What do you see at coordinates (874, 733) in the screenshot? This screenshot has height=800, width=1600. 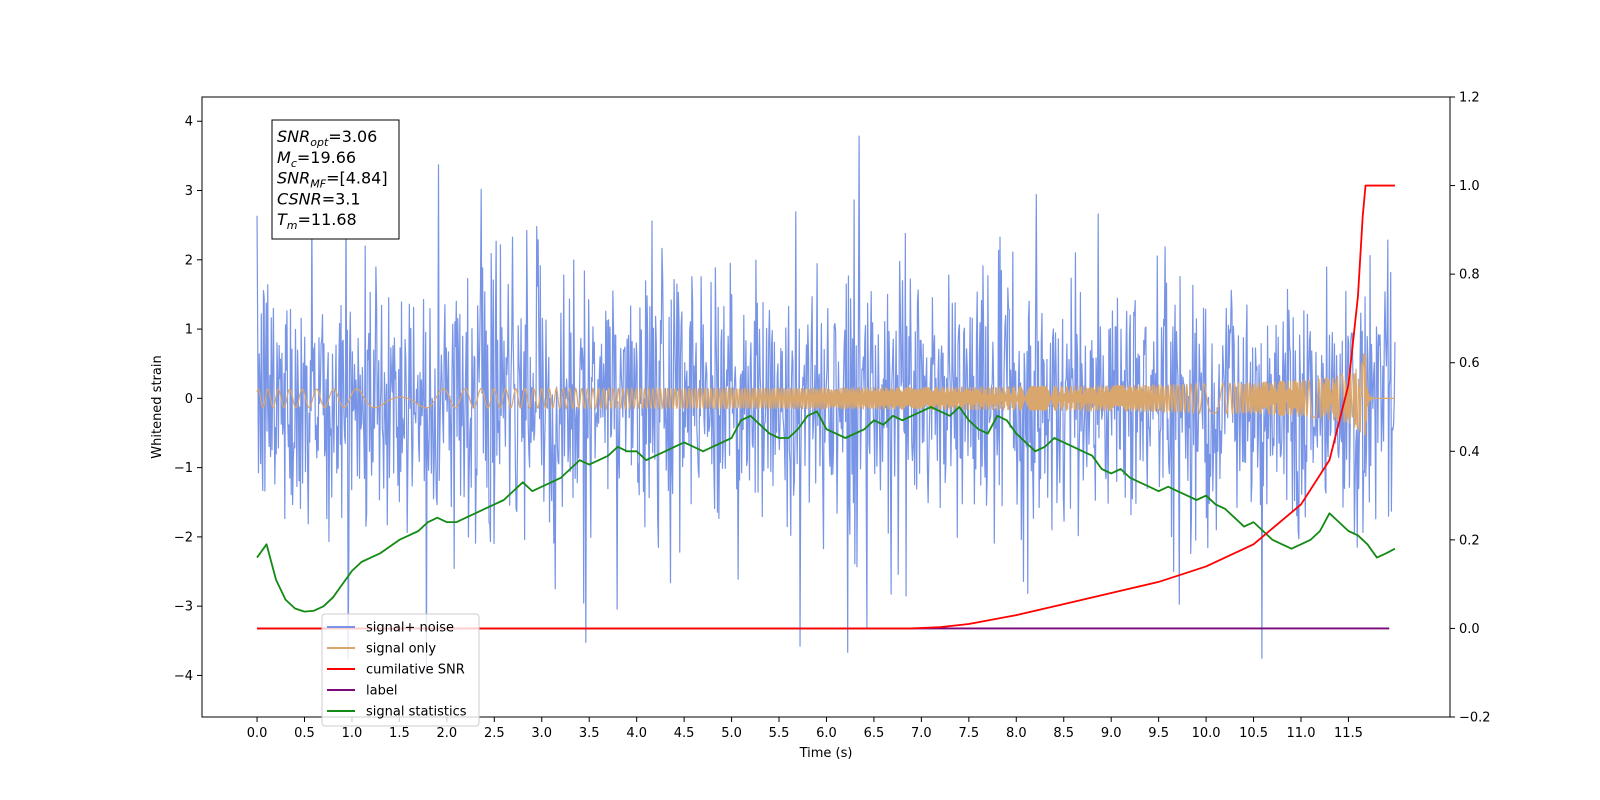 I see `x-tick-label: 6.5` at bounding box center [874, 733].